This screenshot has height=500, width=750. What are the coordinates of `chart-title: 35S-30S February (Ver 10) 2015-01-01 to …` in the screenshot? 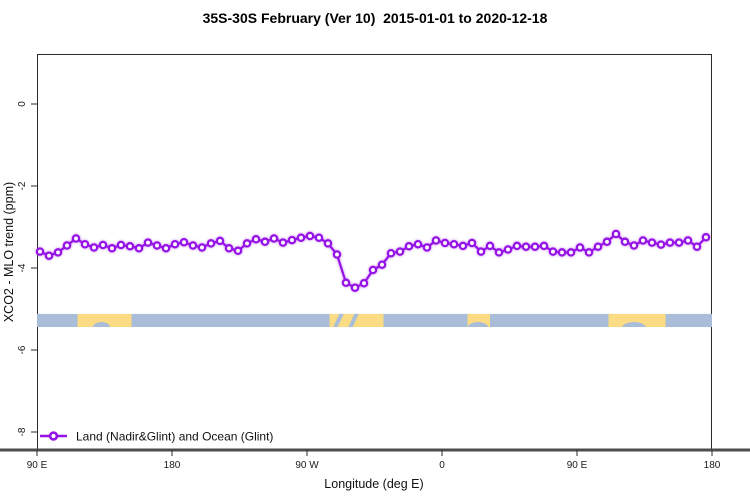 It's located at (375, 18).